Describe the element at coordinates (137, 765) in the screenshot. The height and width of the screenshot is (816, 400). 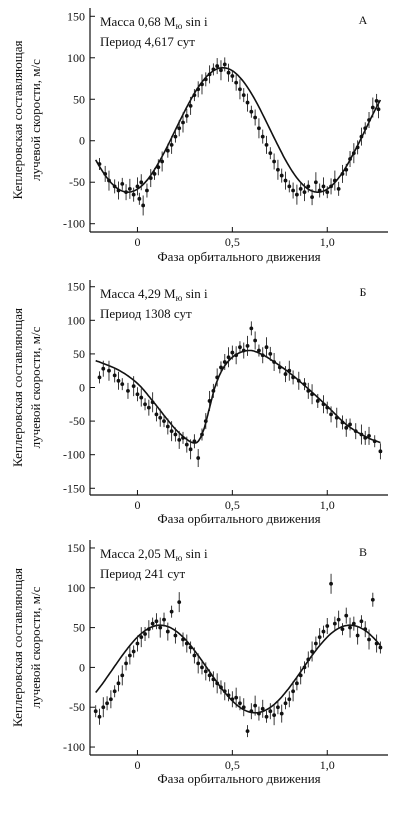
I see `x-tick-label: 0` at that location.